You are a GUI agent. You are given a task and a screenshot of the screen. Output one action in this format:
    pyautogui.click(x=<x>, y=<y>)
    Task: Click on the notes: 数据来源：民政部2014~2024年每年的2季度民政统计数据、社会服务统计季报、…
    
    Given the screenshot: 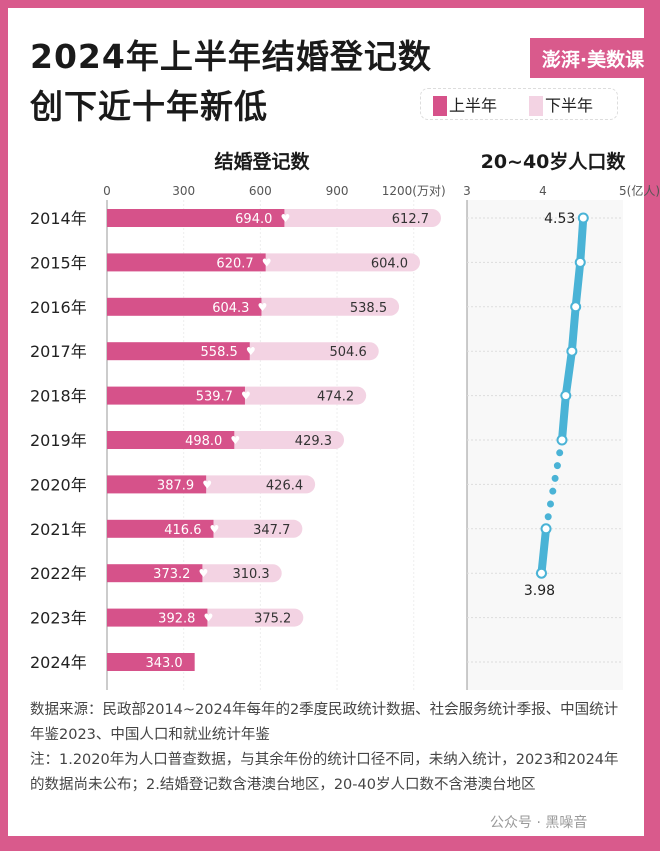 What is the action you would take?
    pyautogui.click(x=330, y=748)
    